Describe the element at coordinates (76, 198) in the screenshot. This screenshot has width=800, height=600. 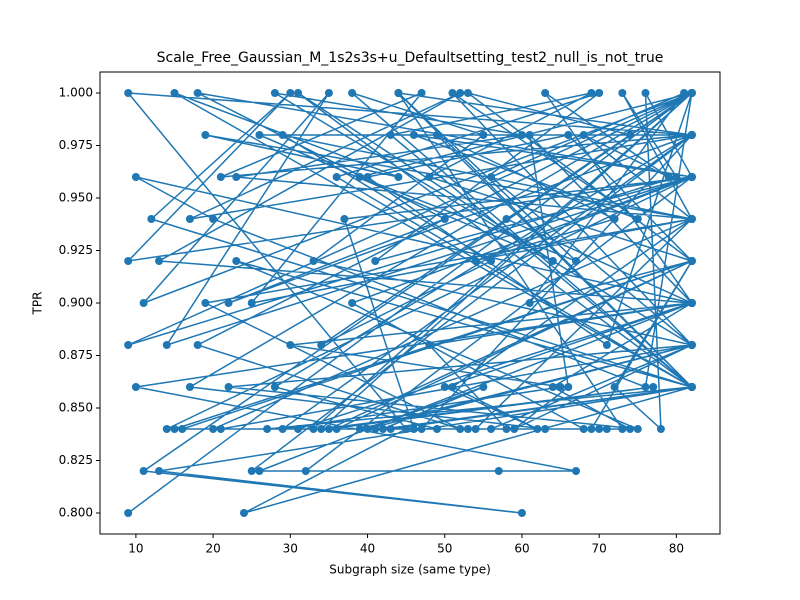
I see `y-tick-label: 0.950` at that location.